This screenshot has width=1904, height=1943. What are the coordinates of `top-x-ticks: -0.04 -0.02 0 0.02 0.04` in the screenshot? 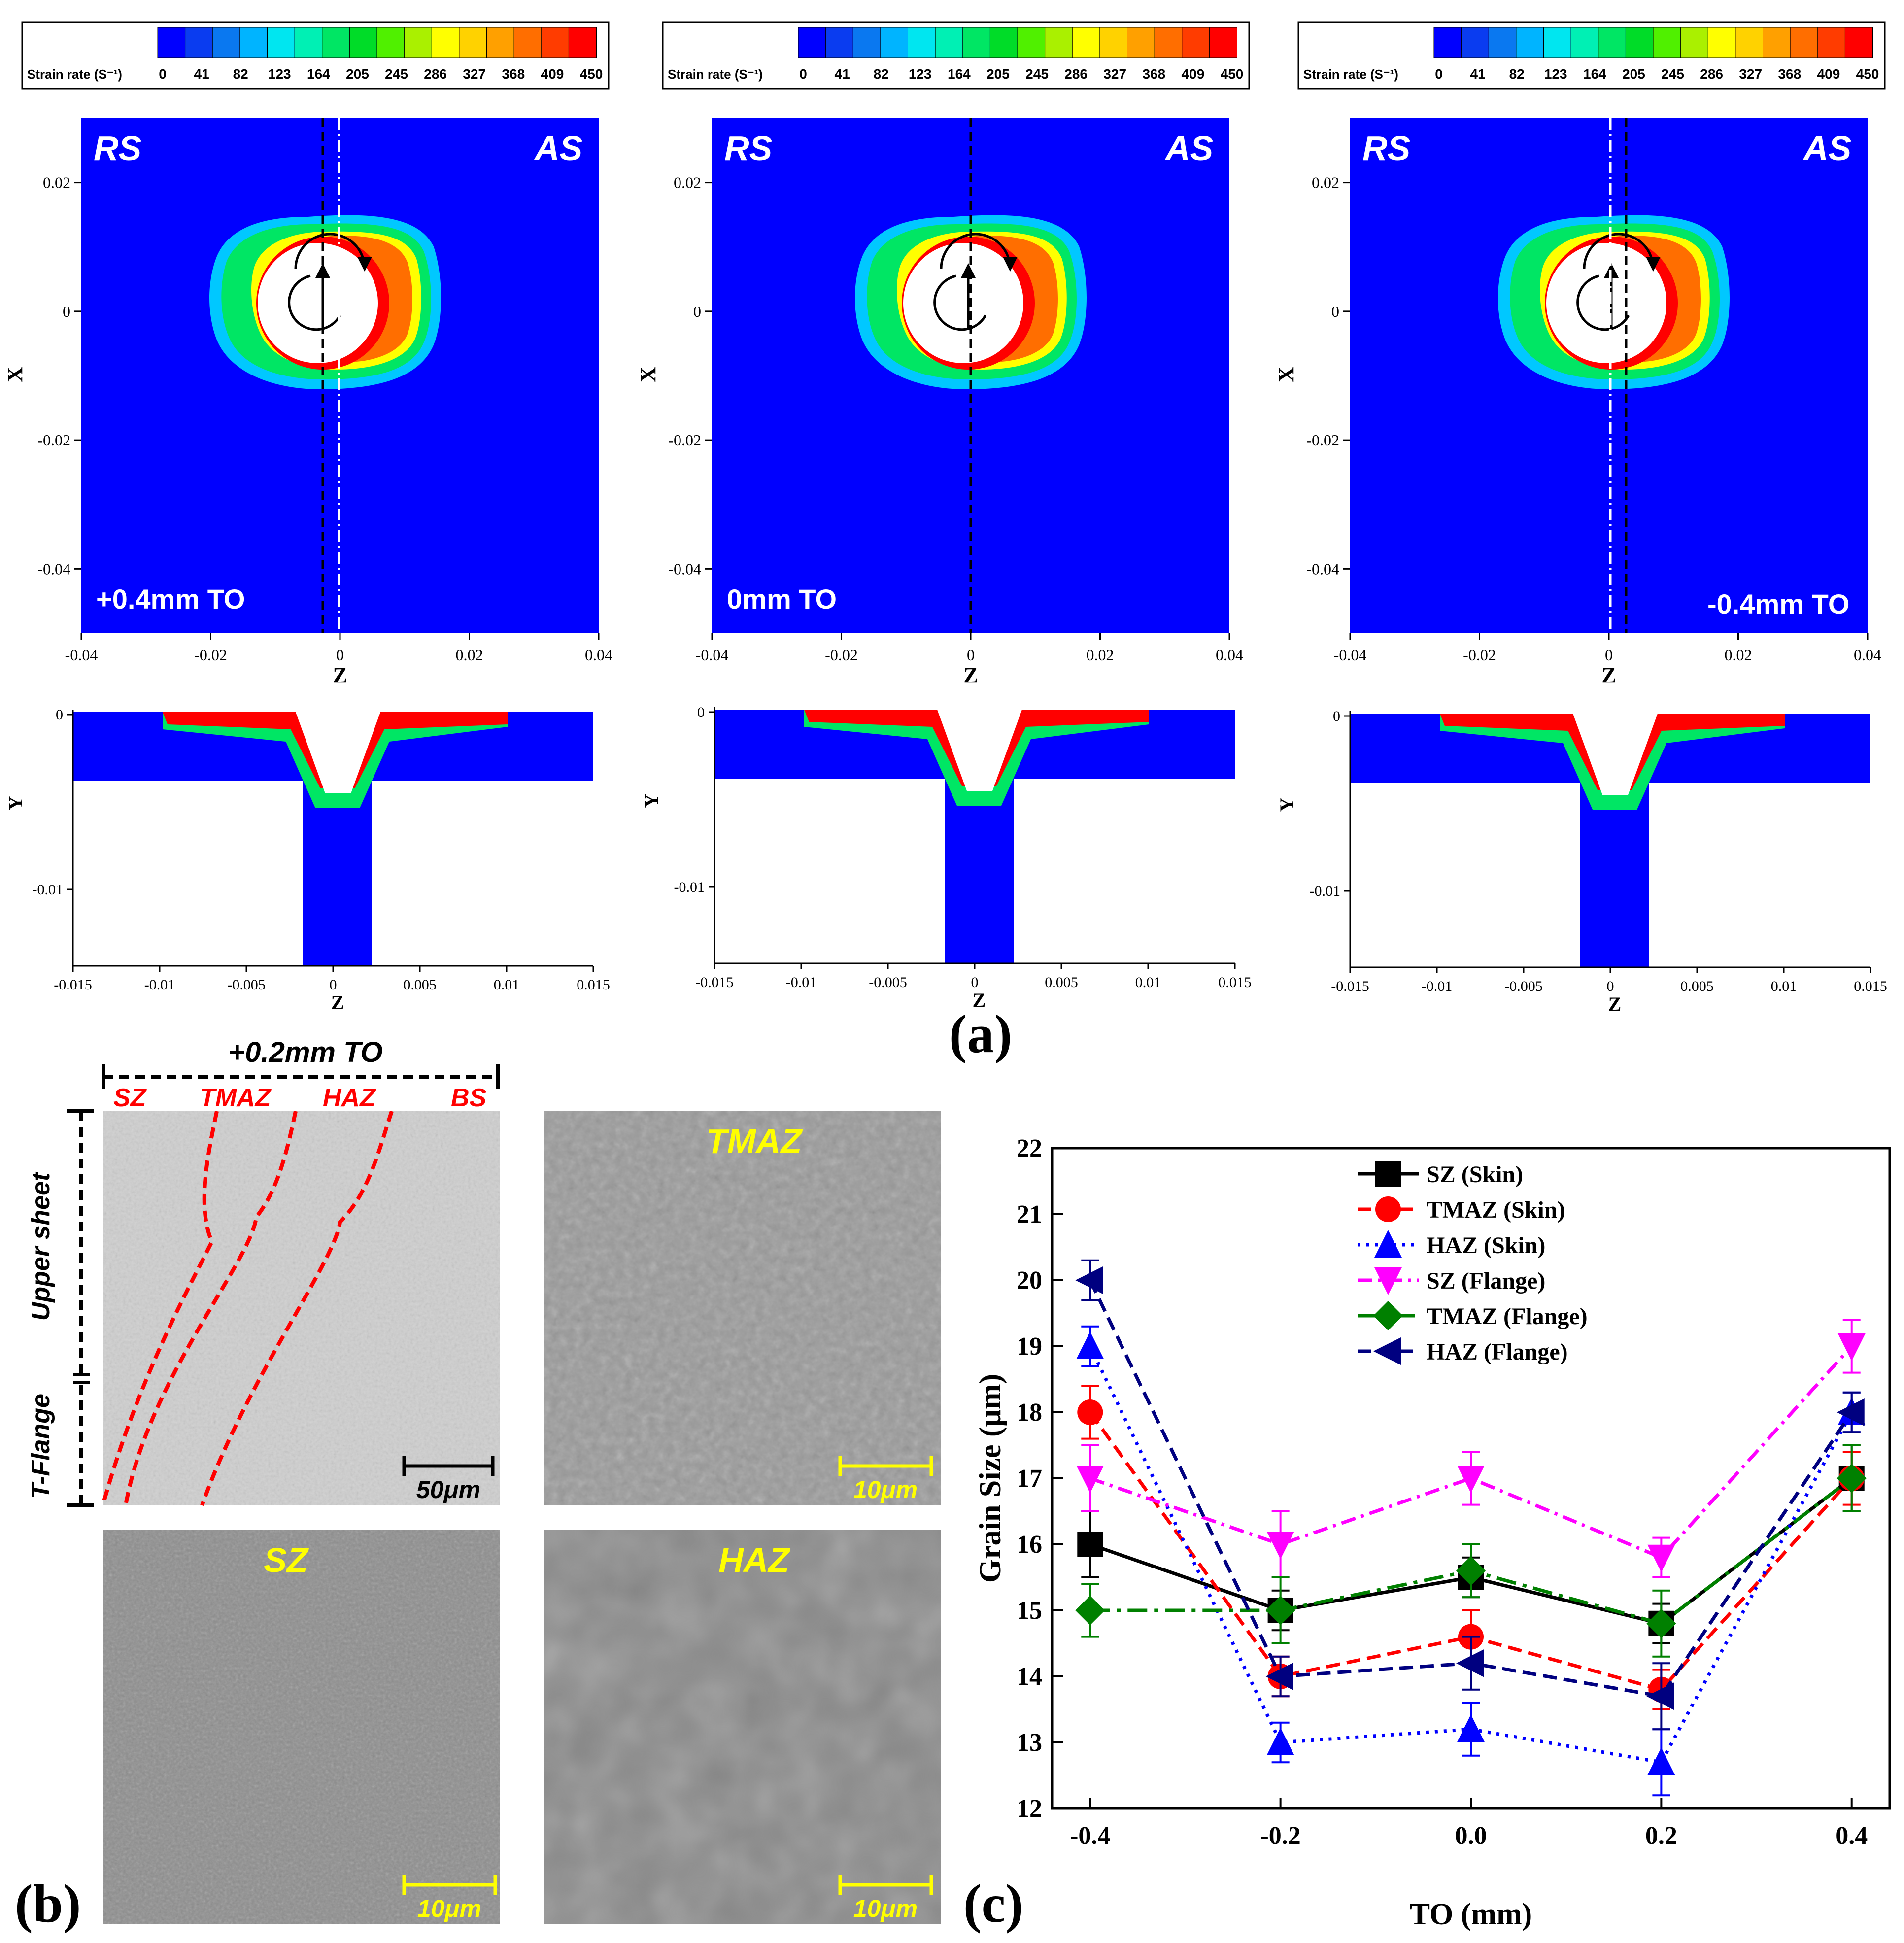 It's located at (1607, 648).